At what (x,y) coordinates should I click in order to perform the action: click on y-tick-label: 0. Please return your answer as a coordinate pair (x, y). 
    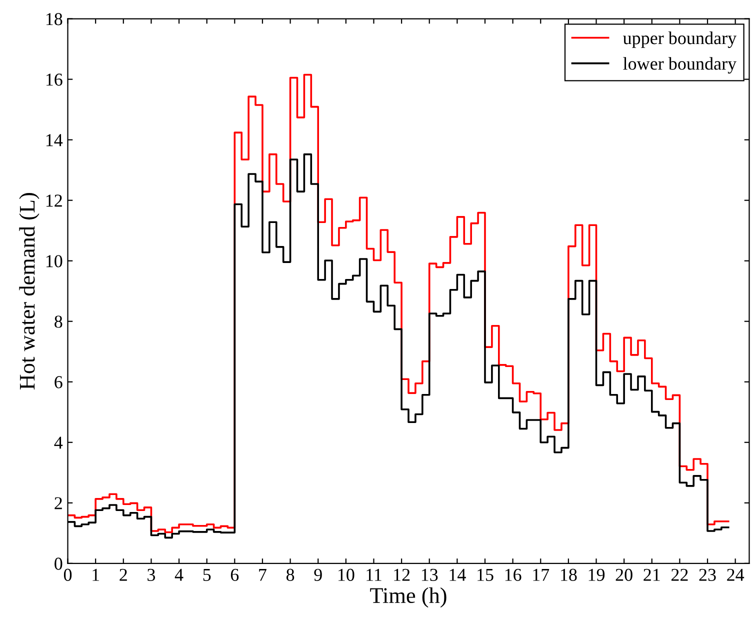
    Looking at the image, I should click on (58, 564).